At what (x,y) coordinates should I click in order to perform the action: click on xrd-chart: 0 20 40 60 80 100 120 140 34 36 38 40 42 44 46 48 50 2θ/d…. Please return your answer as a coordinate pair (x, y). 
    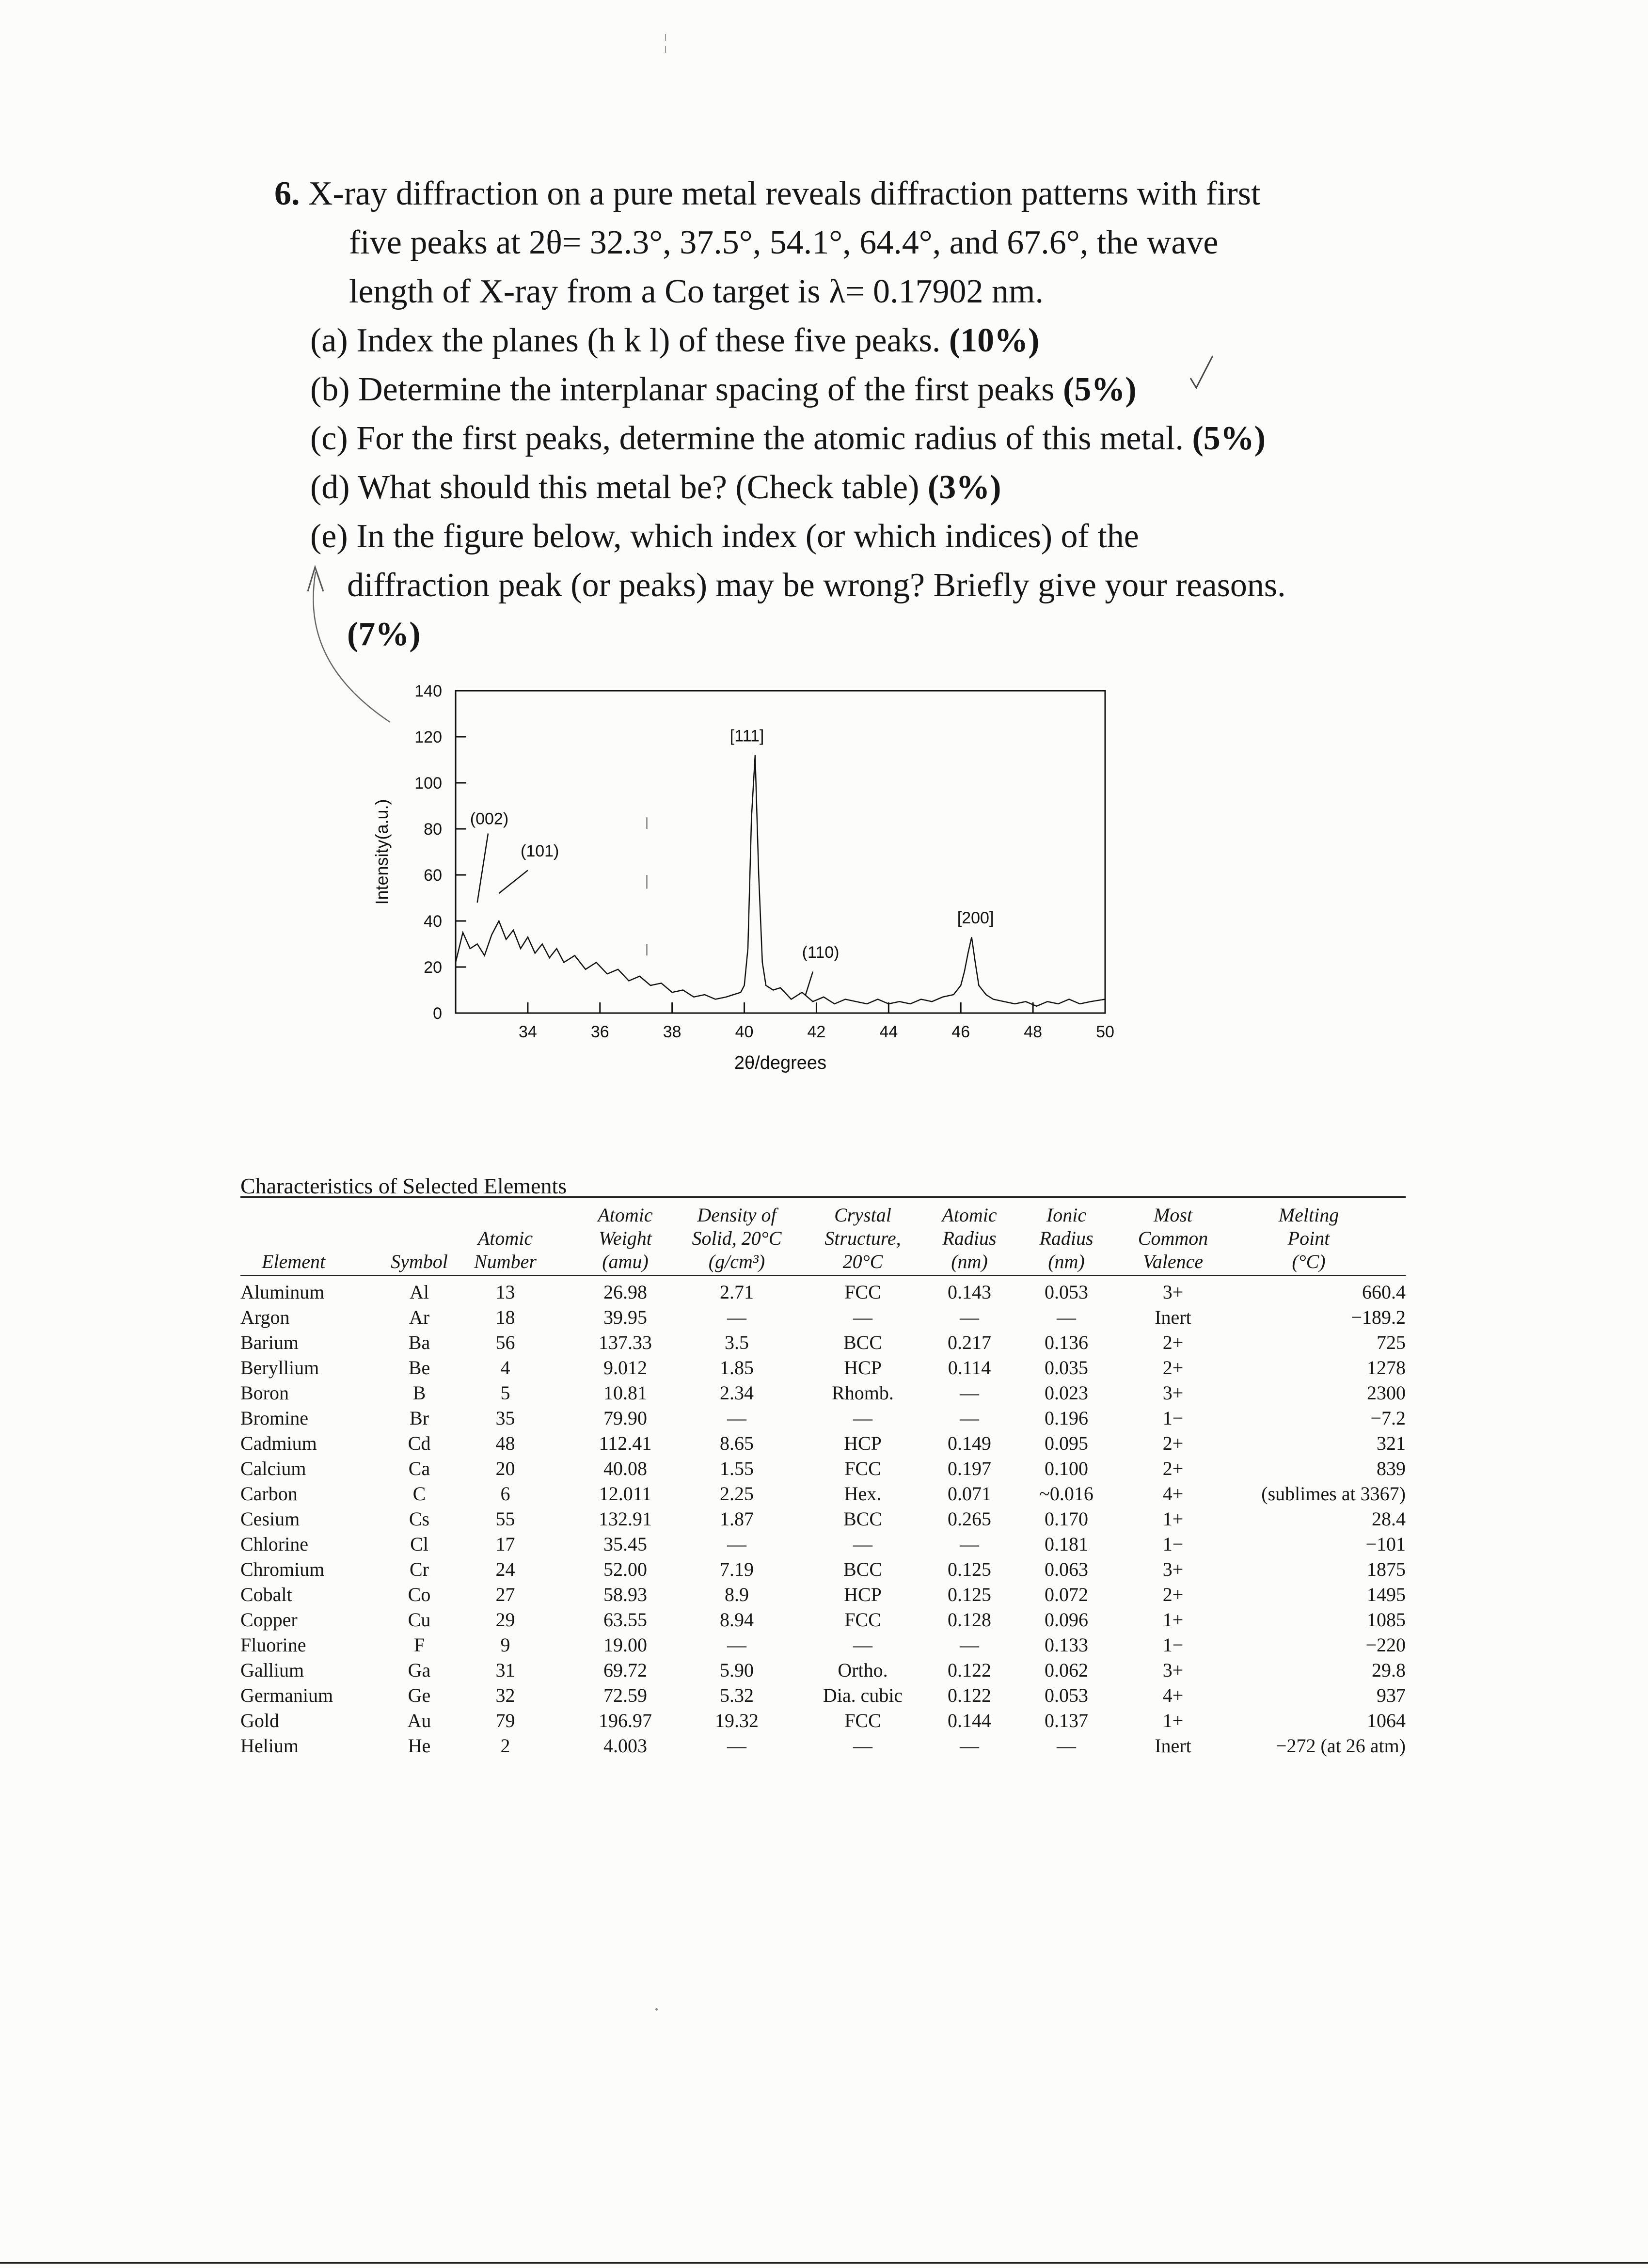
    Looking at the image, I should click on (743, 877).